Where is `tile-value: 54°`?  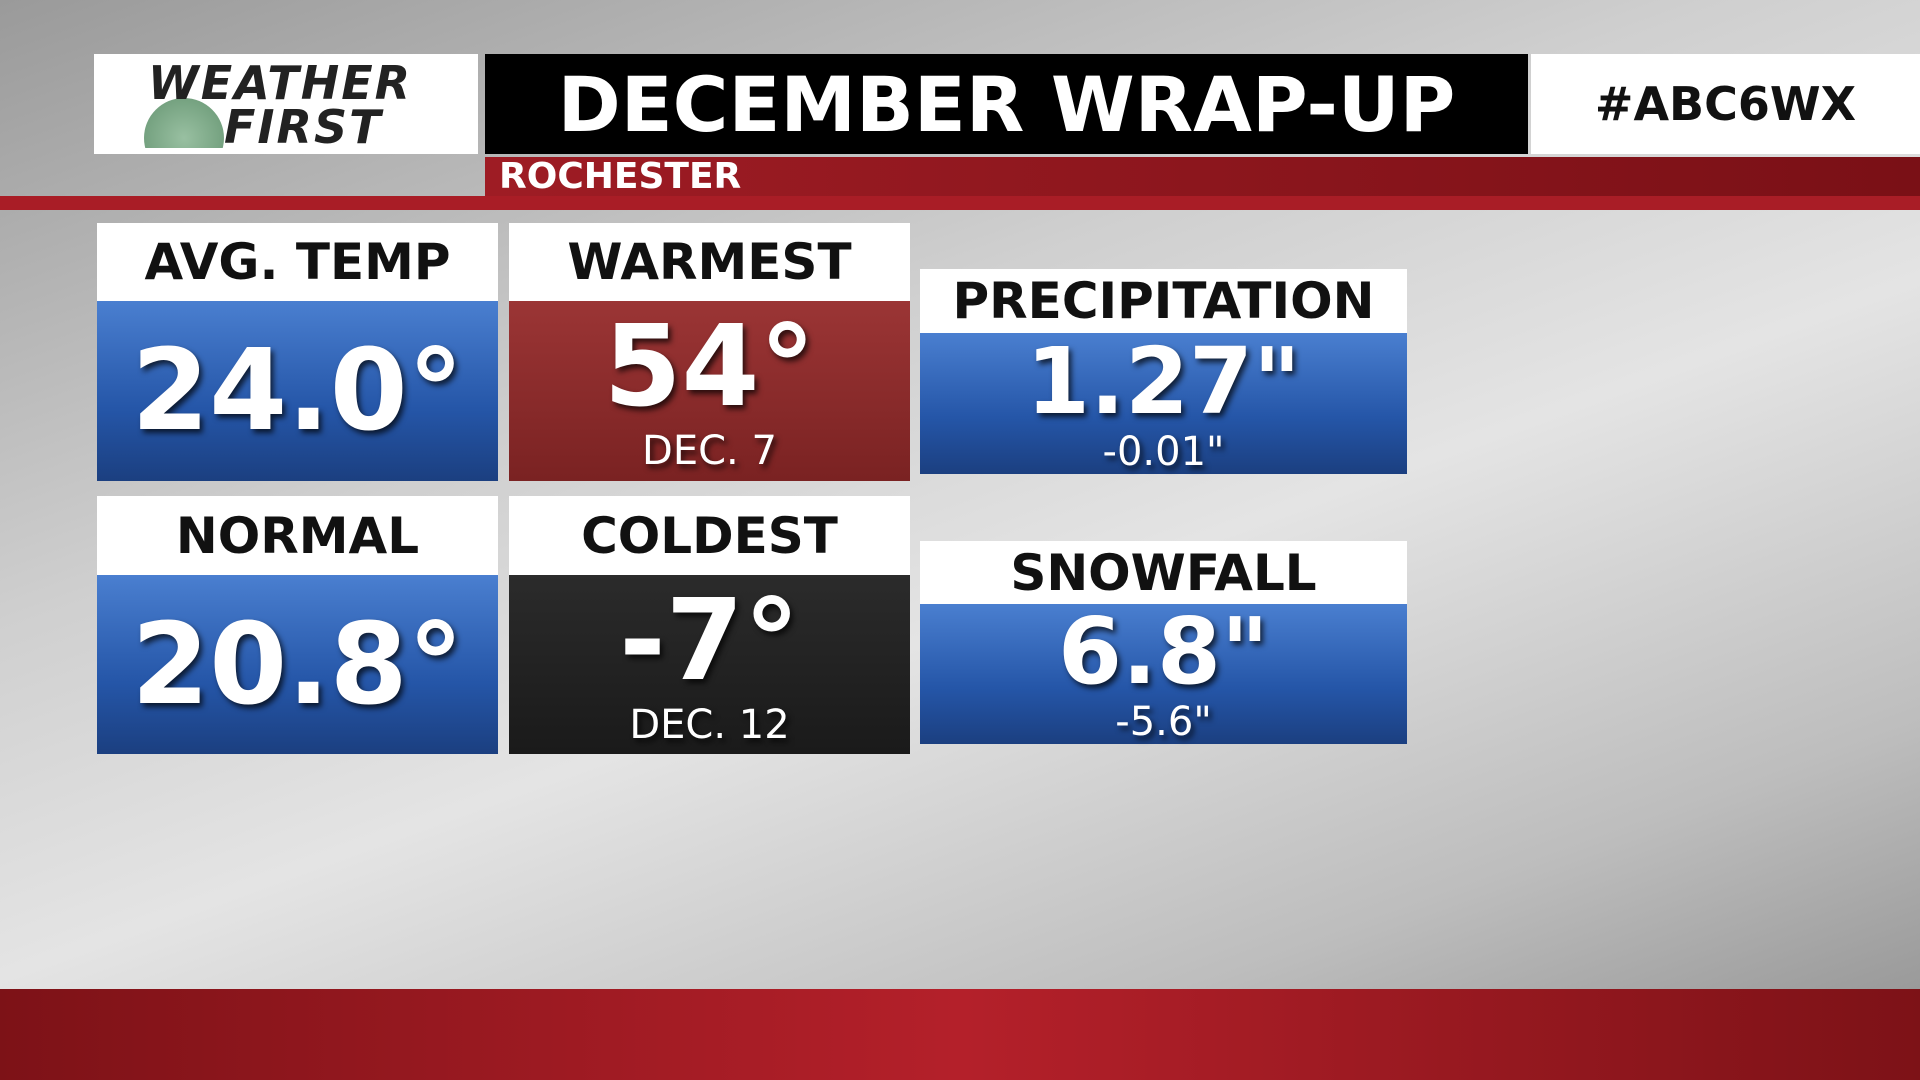
tile-value: 54° is located at coordinates (709, 367).